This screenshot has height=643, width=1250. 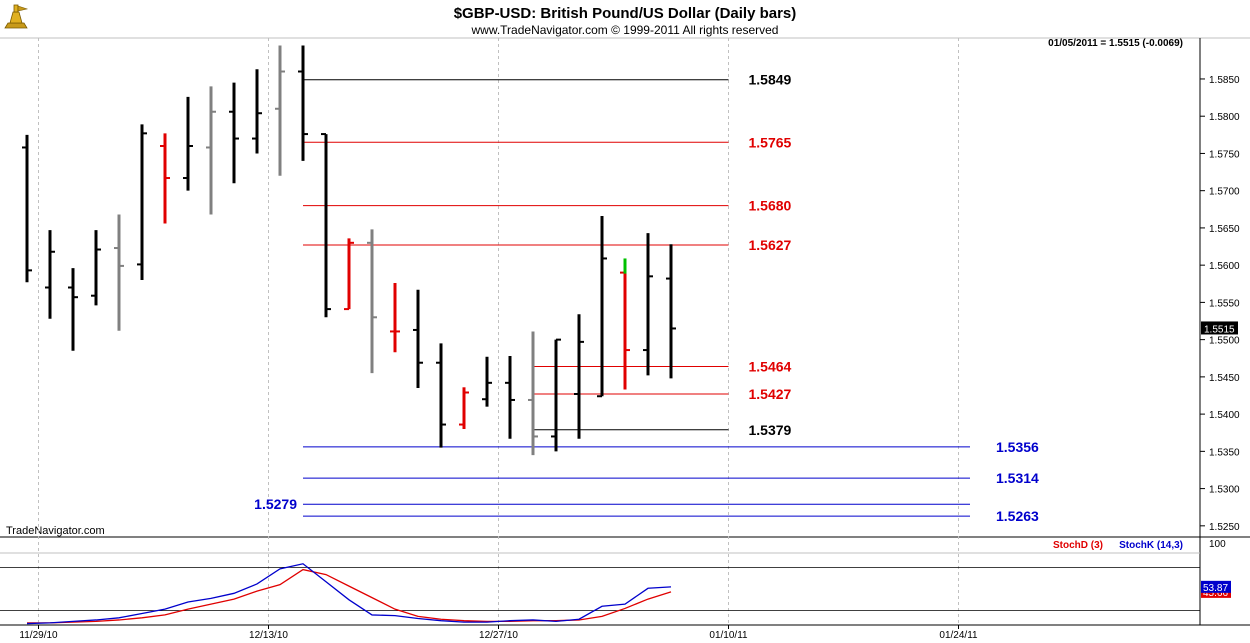 I want to click on watermark-text: TradeNavigator.com, so click(x=55, y=531).